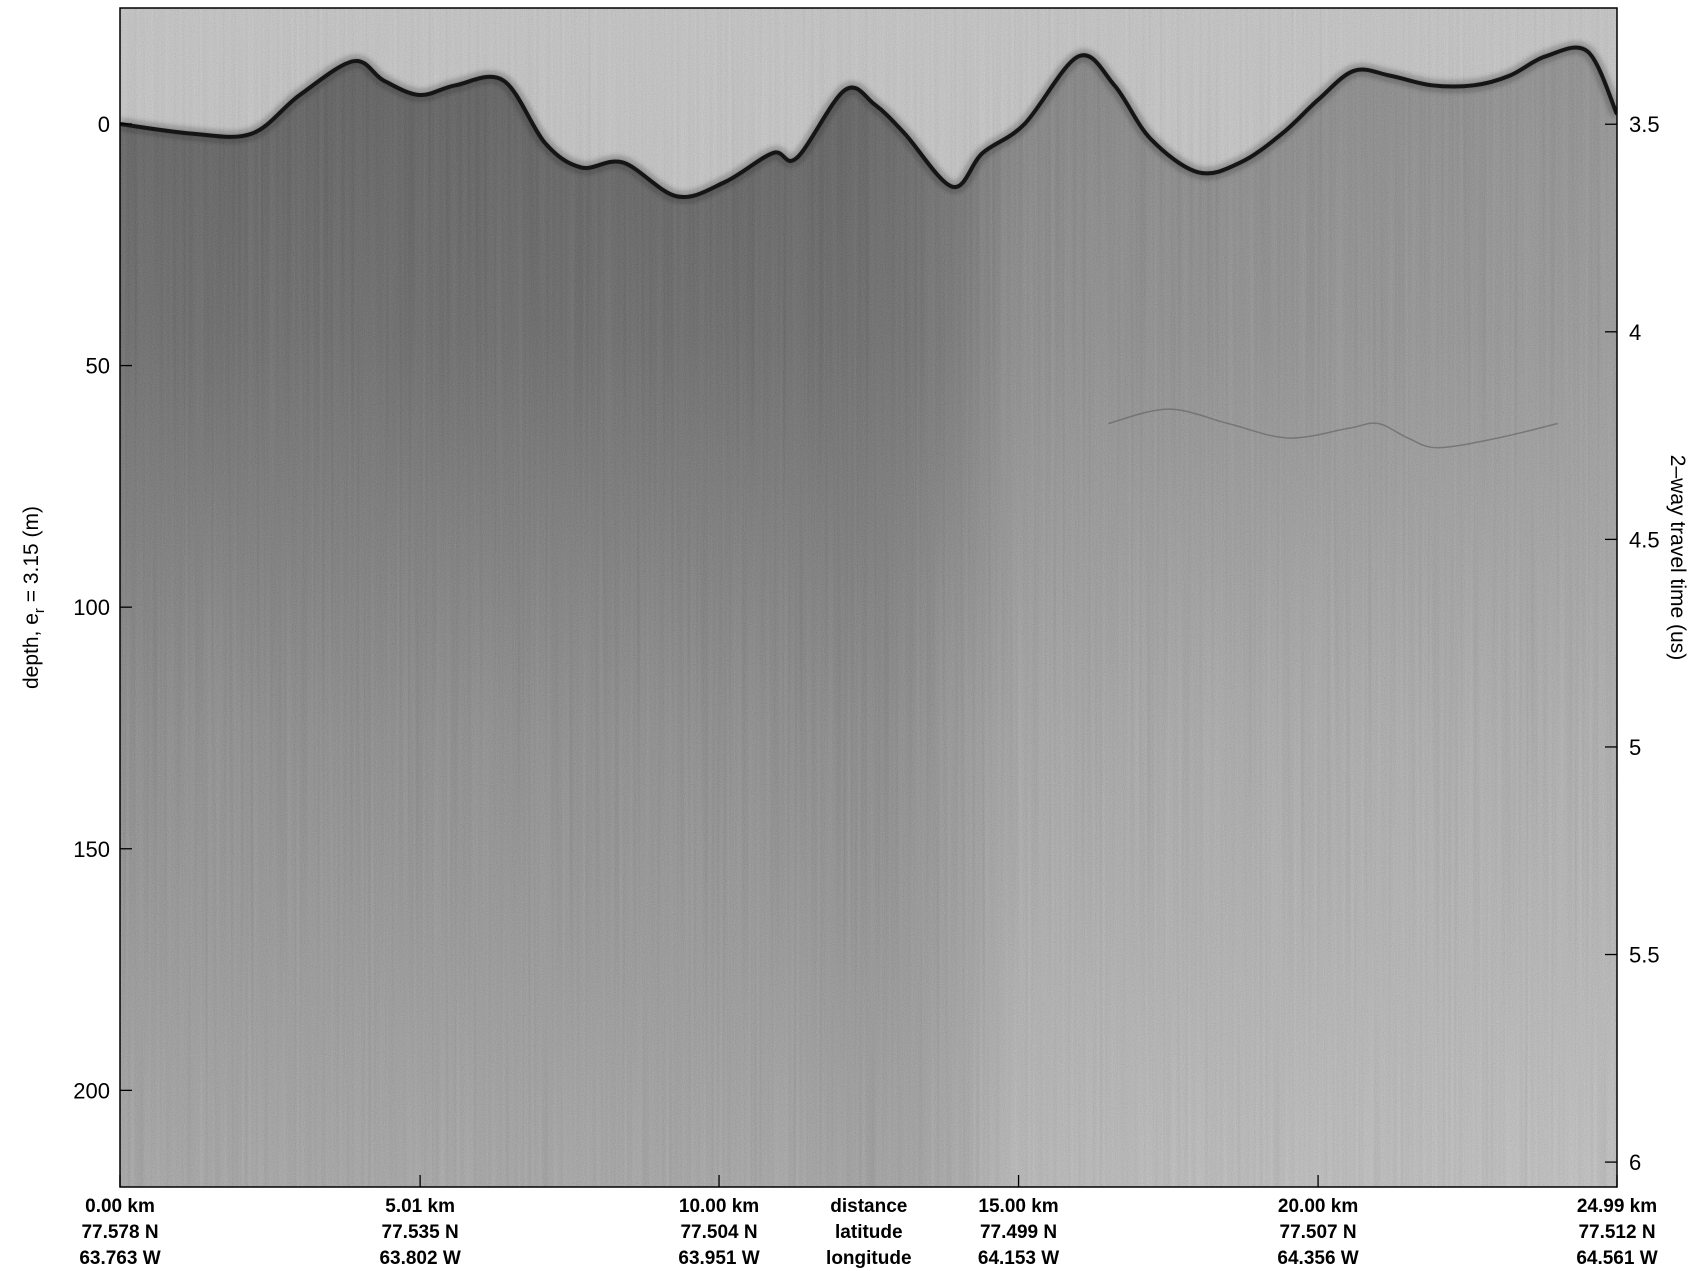 This screenshot has height=1271, width=1705. What do you see at coordinates (718, 1258) in the screenshot?
I see `longitude-label: 63.951 W` at bounding box center [718, 1258].